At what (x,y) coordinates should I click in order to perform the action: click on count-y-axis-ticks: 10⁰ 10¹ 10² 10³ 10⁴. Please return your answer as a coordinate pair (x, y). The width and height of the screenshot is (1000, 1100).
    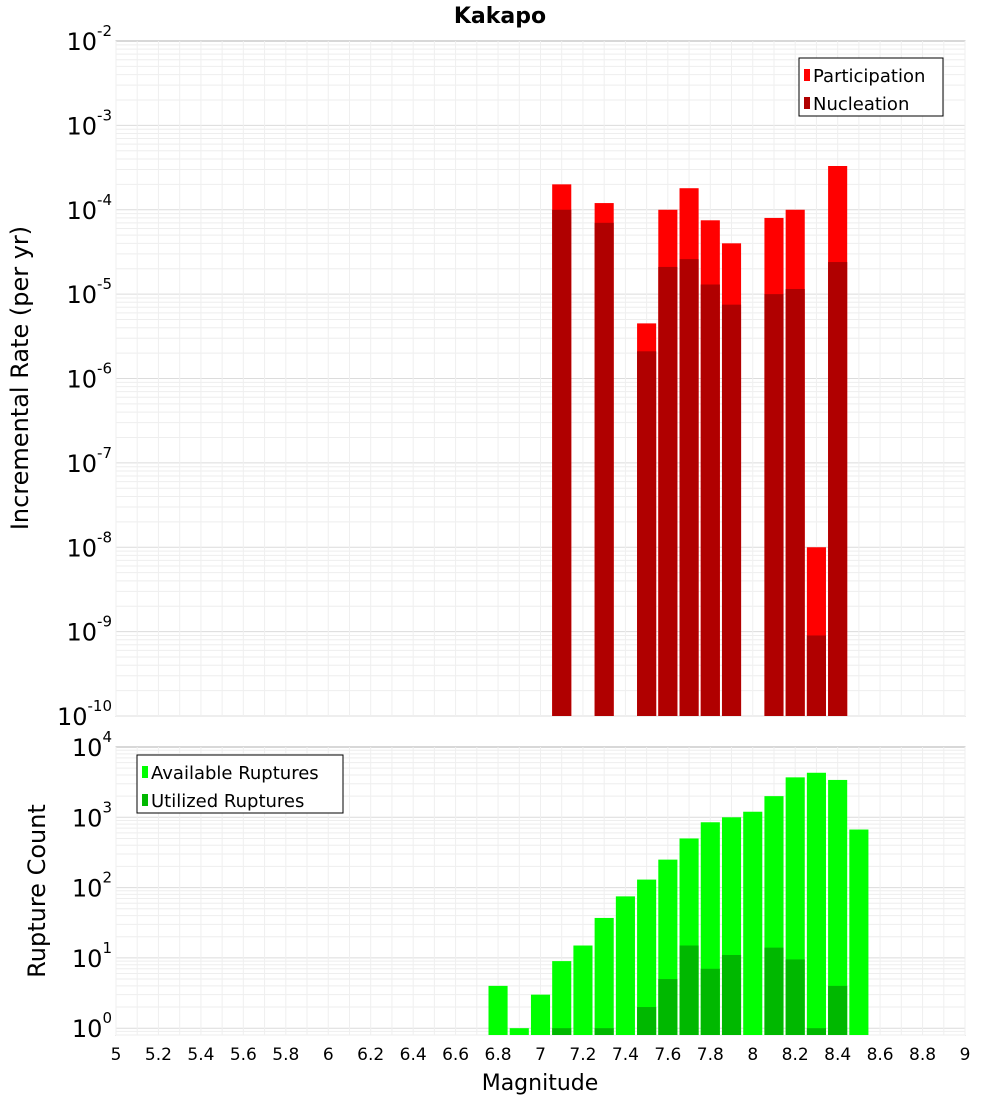
    Looking at the image, I should click on (92, 885).